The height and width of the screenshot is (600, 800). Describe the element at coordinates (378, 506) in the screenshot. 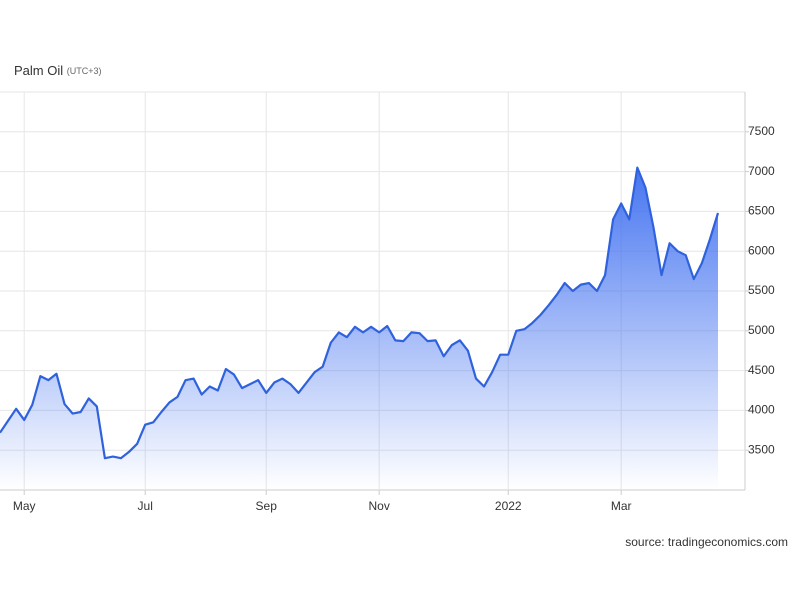

I see `x-tick-label: Nov` at that location.